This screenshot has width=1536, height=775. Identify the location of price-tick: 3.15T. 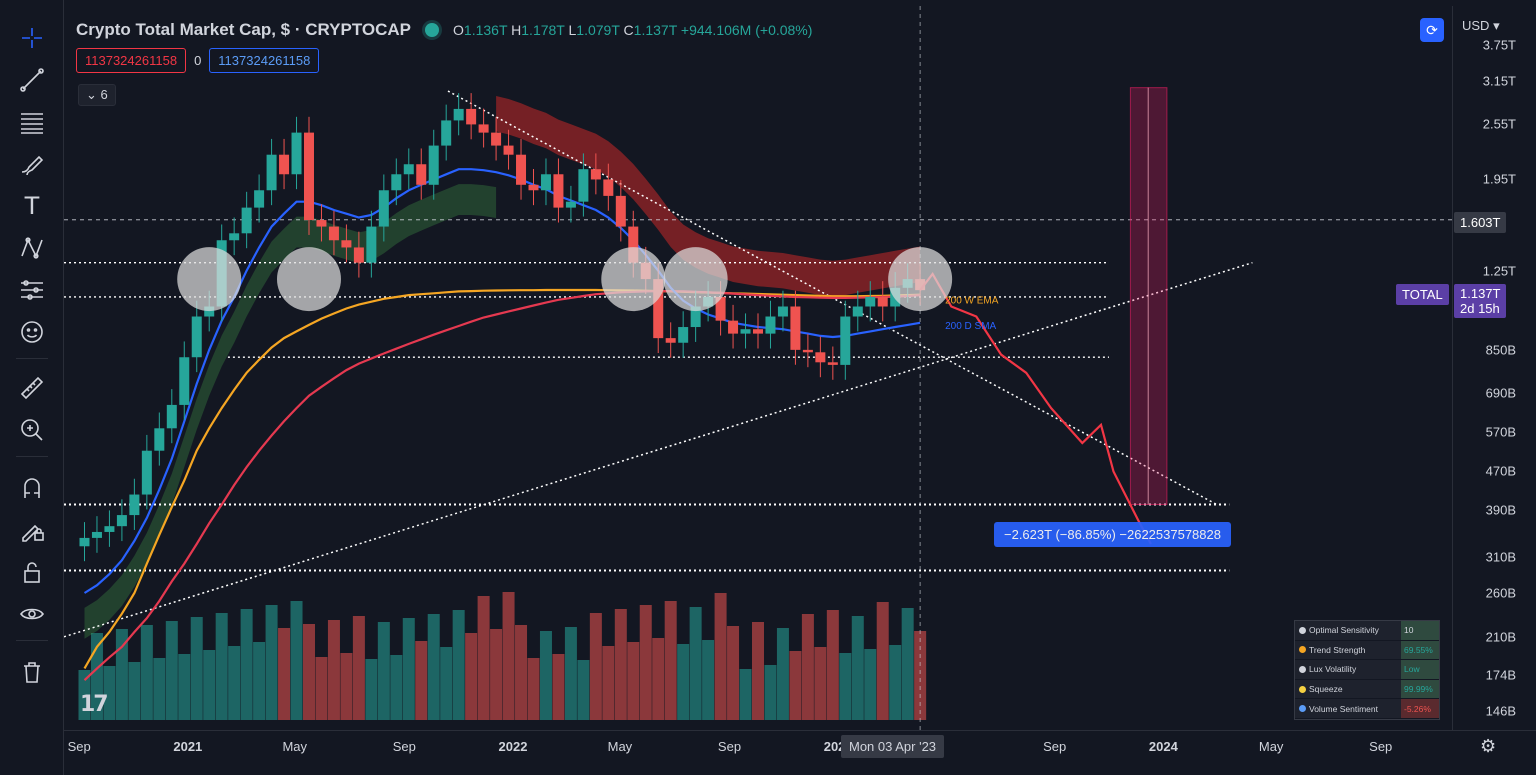
(1499, 81).